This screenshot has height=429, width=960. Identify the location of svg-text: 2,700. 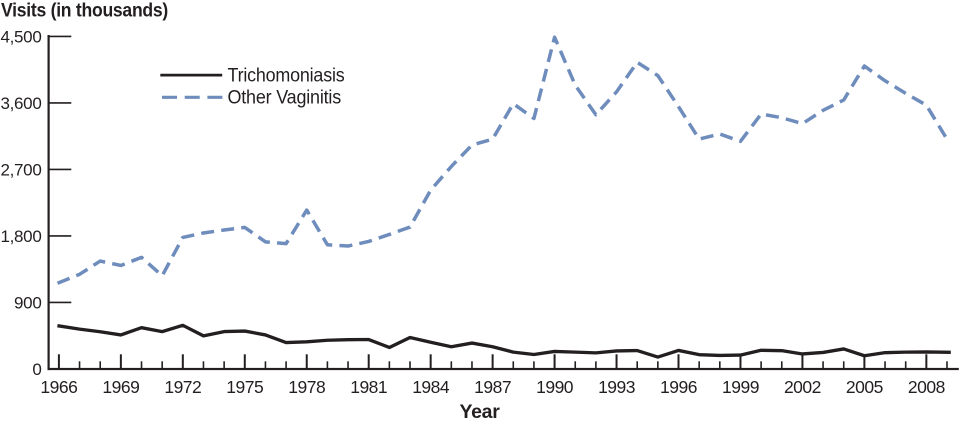
(20, 169).